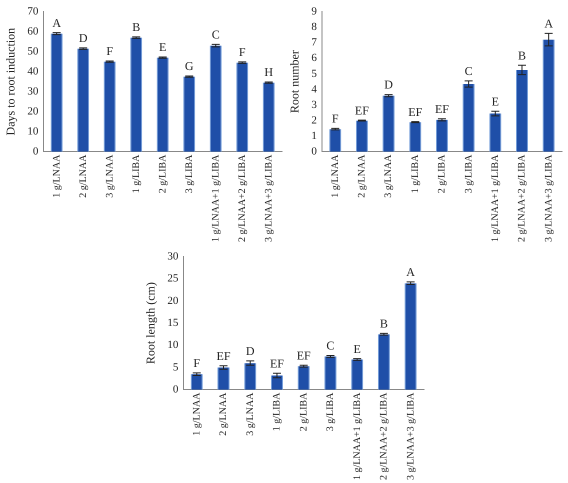 The height and width of the screenshot is (483, 568). What do you see at coordinates (150, 323) in the screenshot?
I see `y-axis-title: Root length (cm)` at bounding box center [150, 323].